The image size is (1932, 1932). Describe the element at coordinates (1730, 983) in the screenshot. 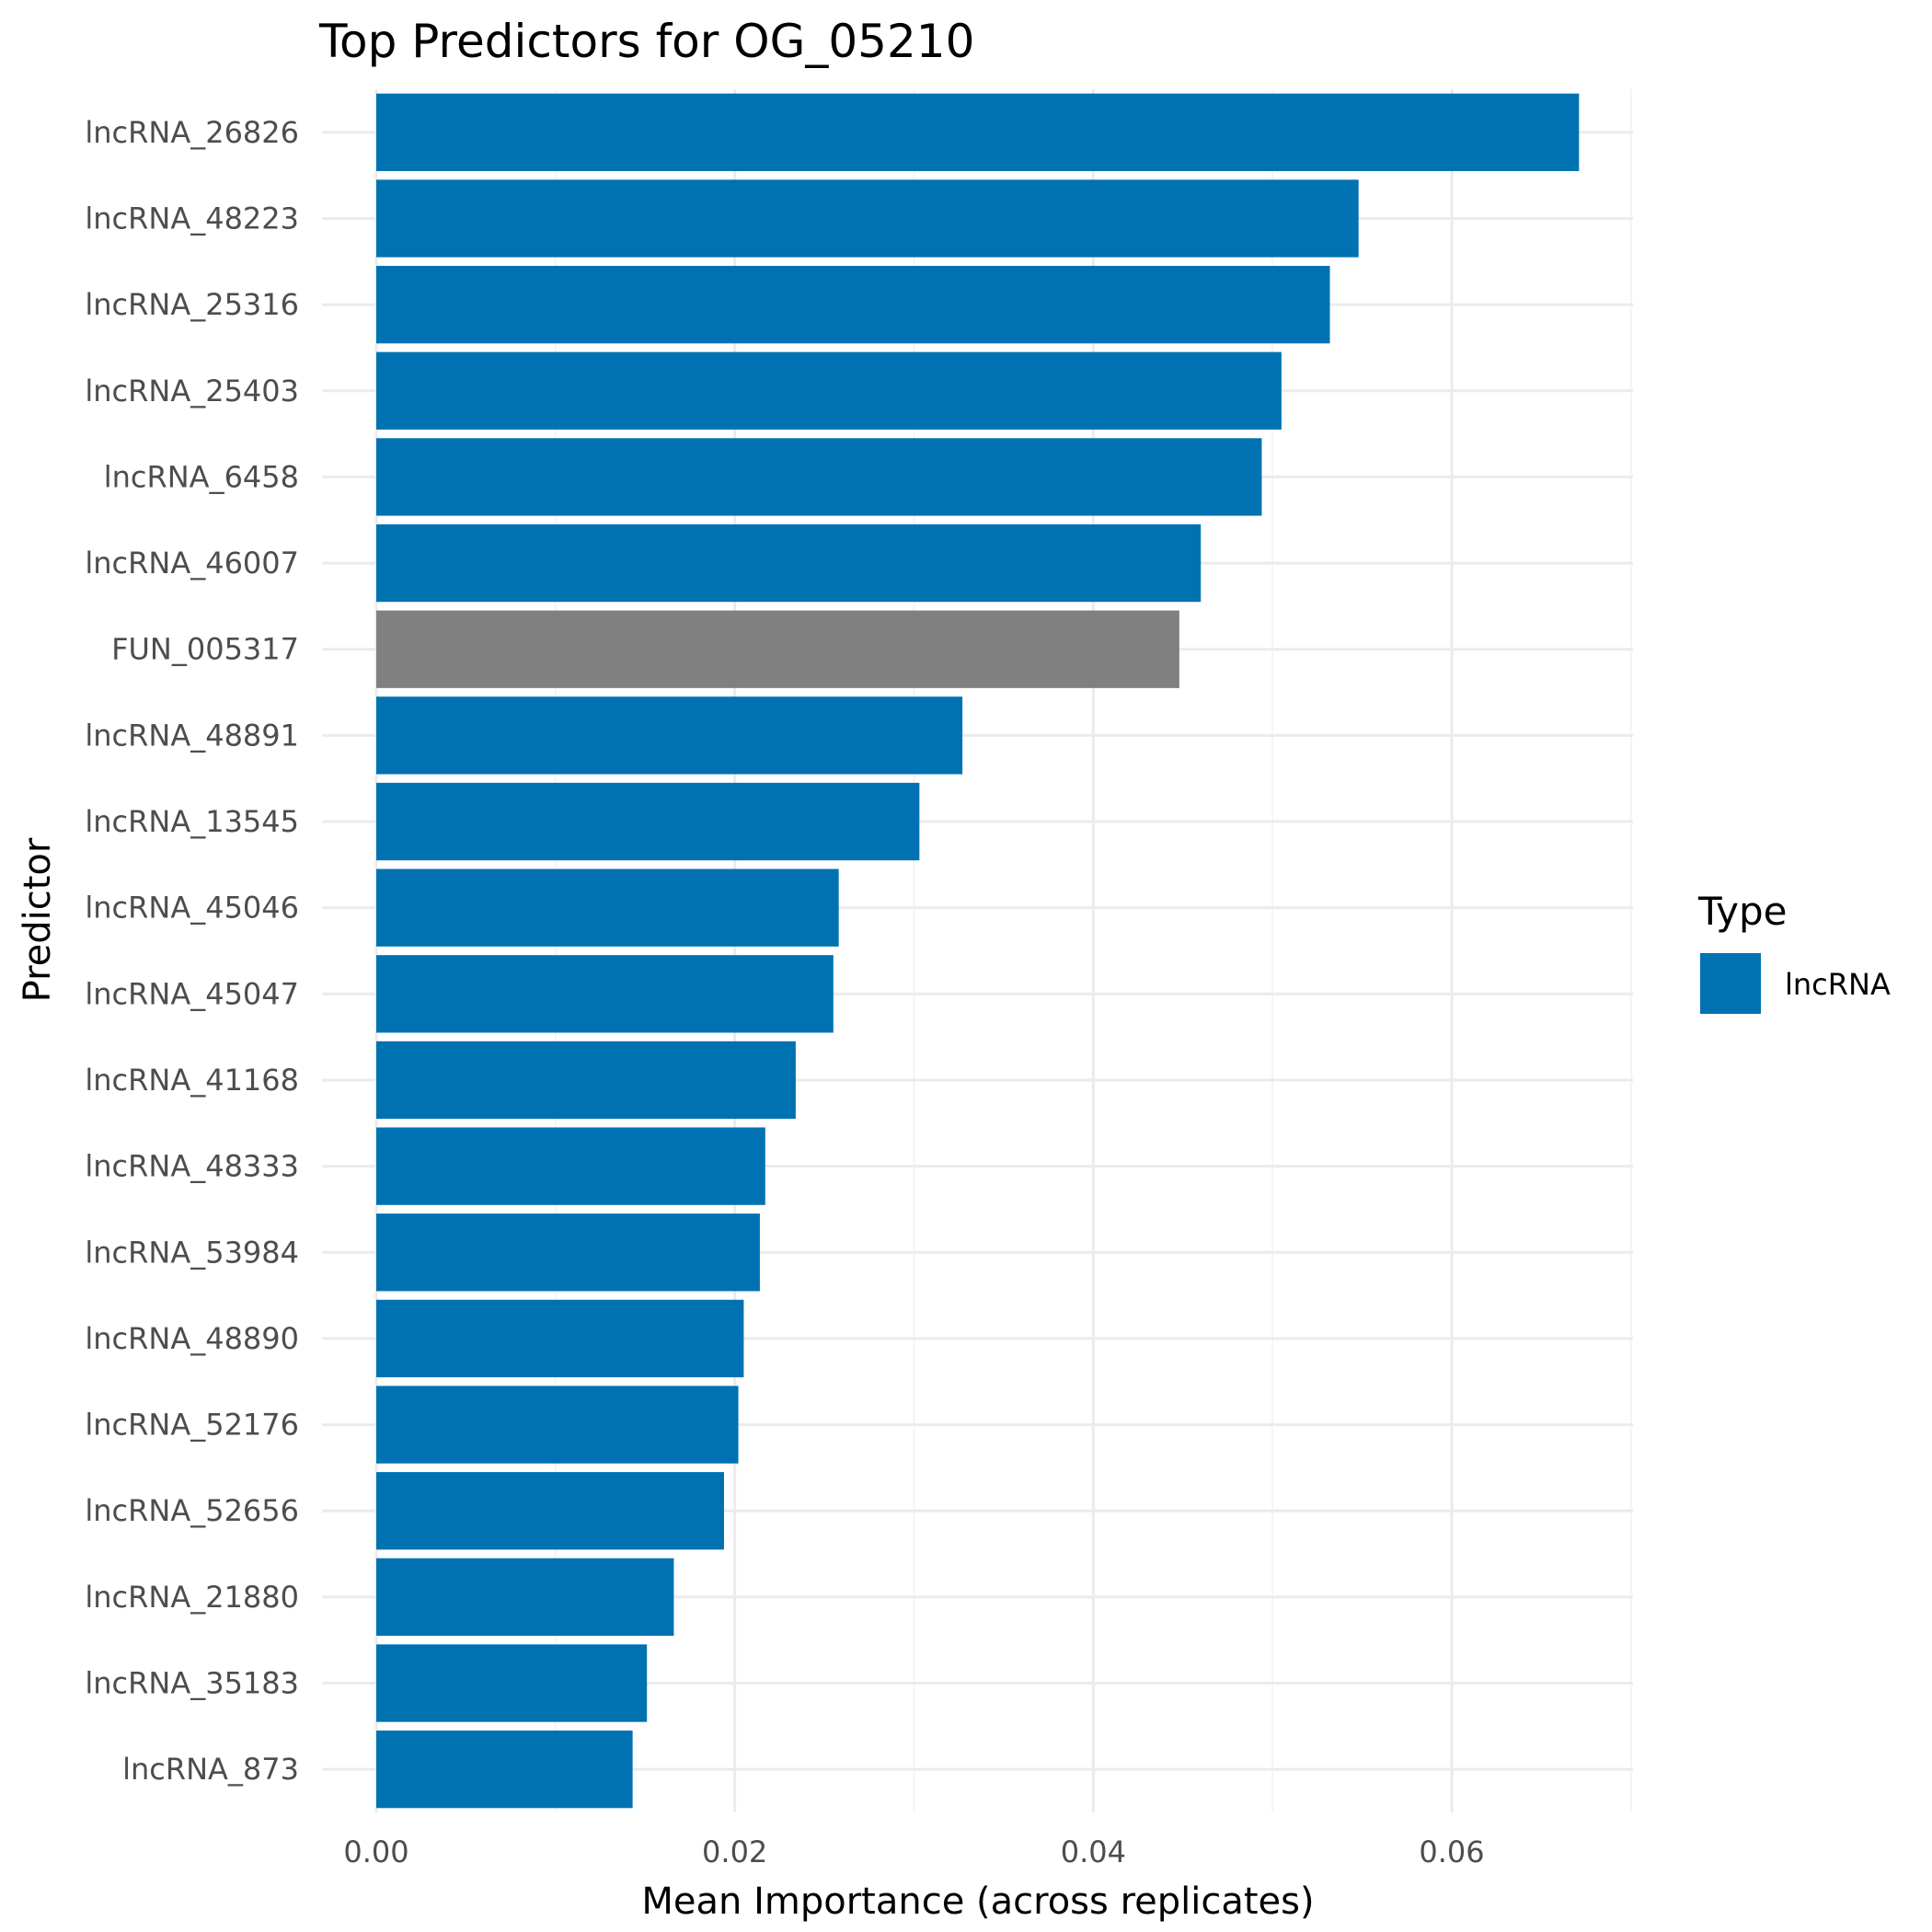

I see `legend-key-lncrna` at that location.